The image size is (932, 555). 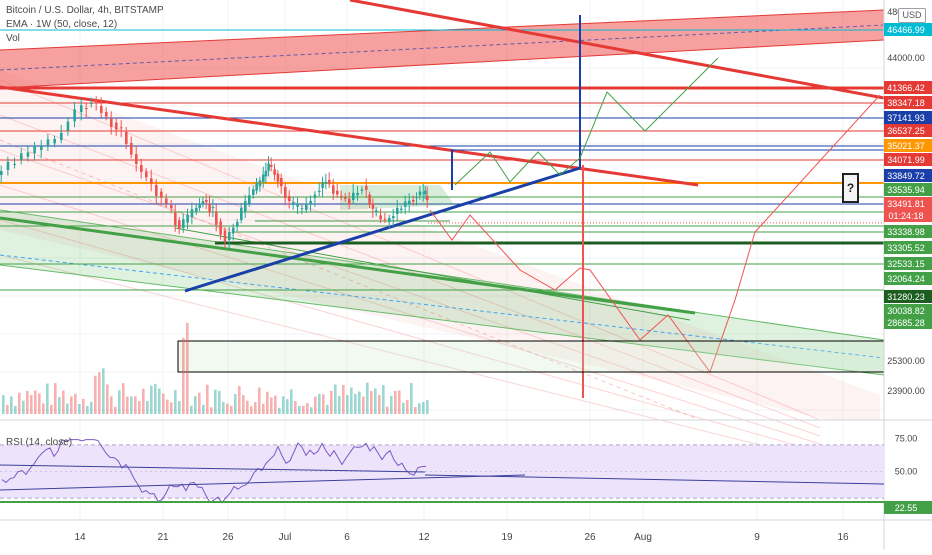 I want to click on rsi-label: RSI (14, close), so click(x=39, y=442).